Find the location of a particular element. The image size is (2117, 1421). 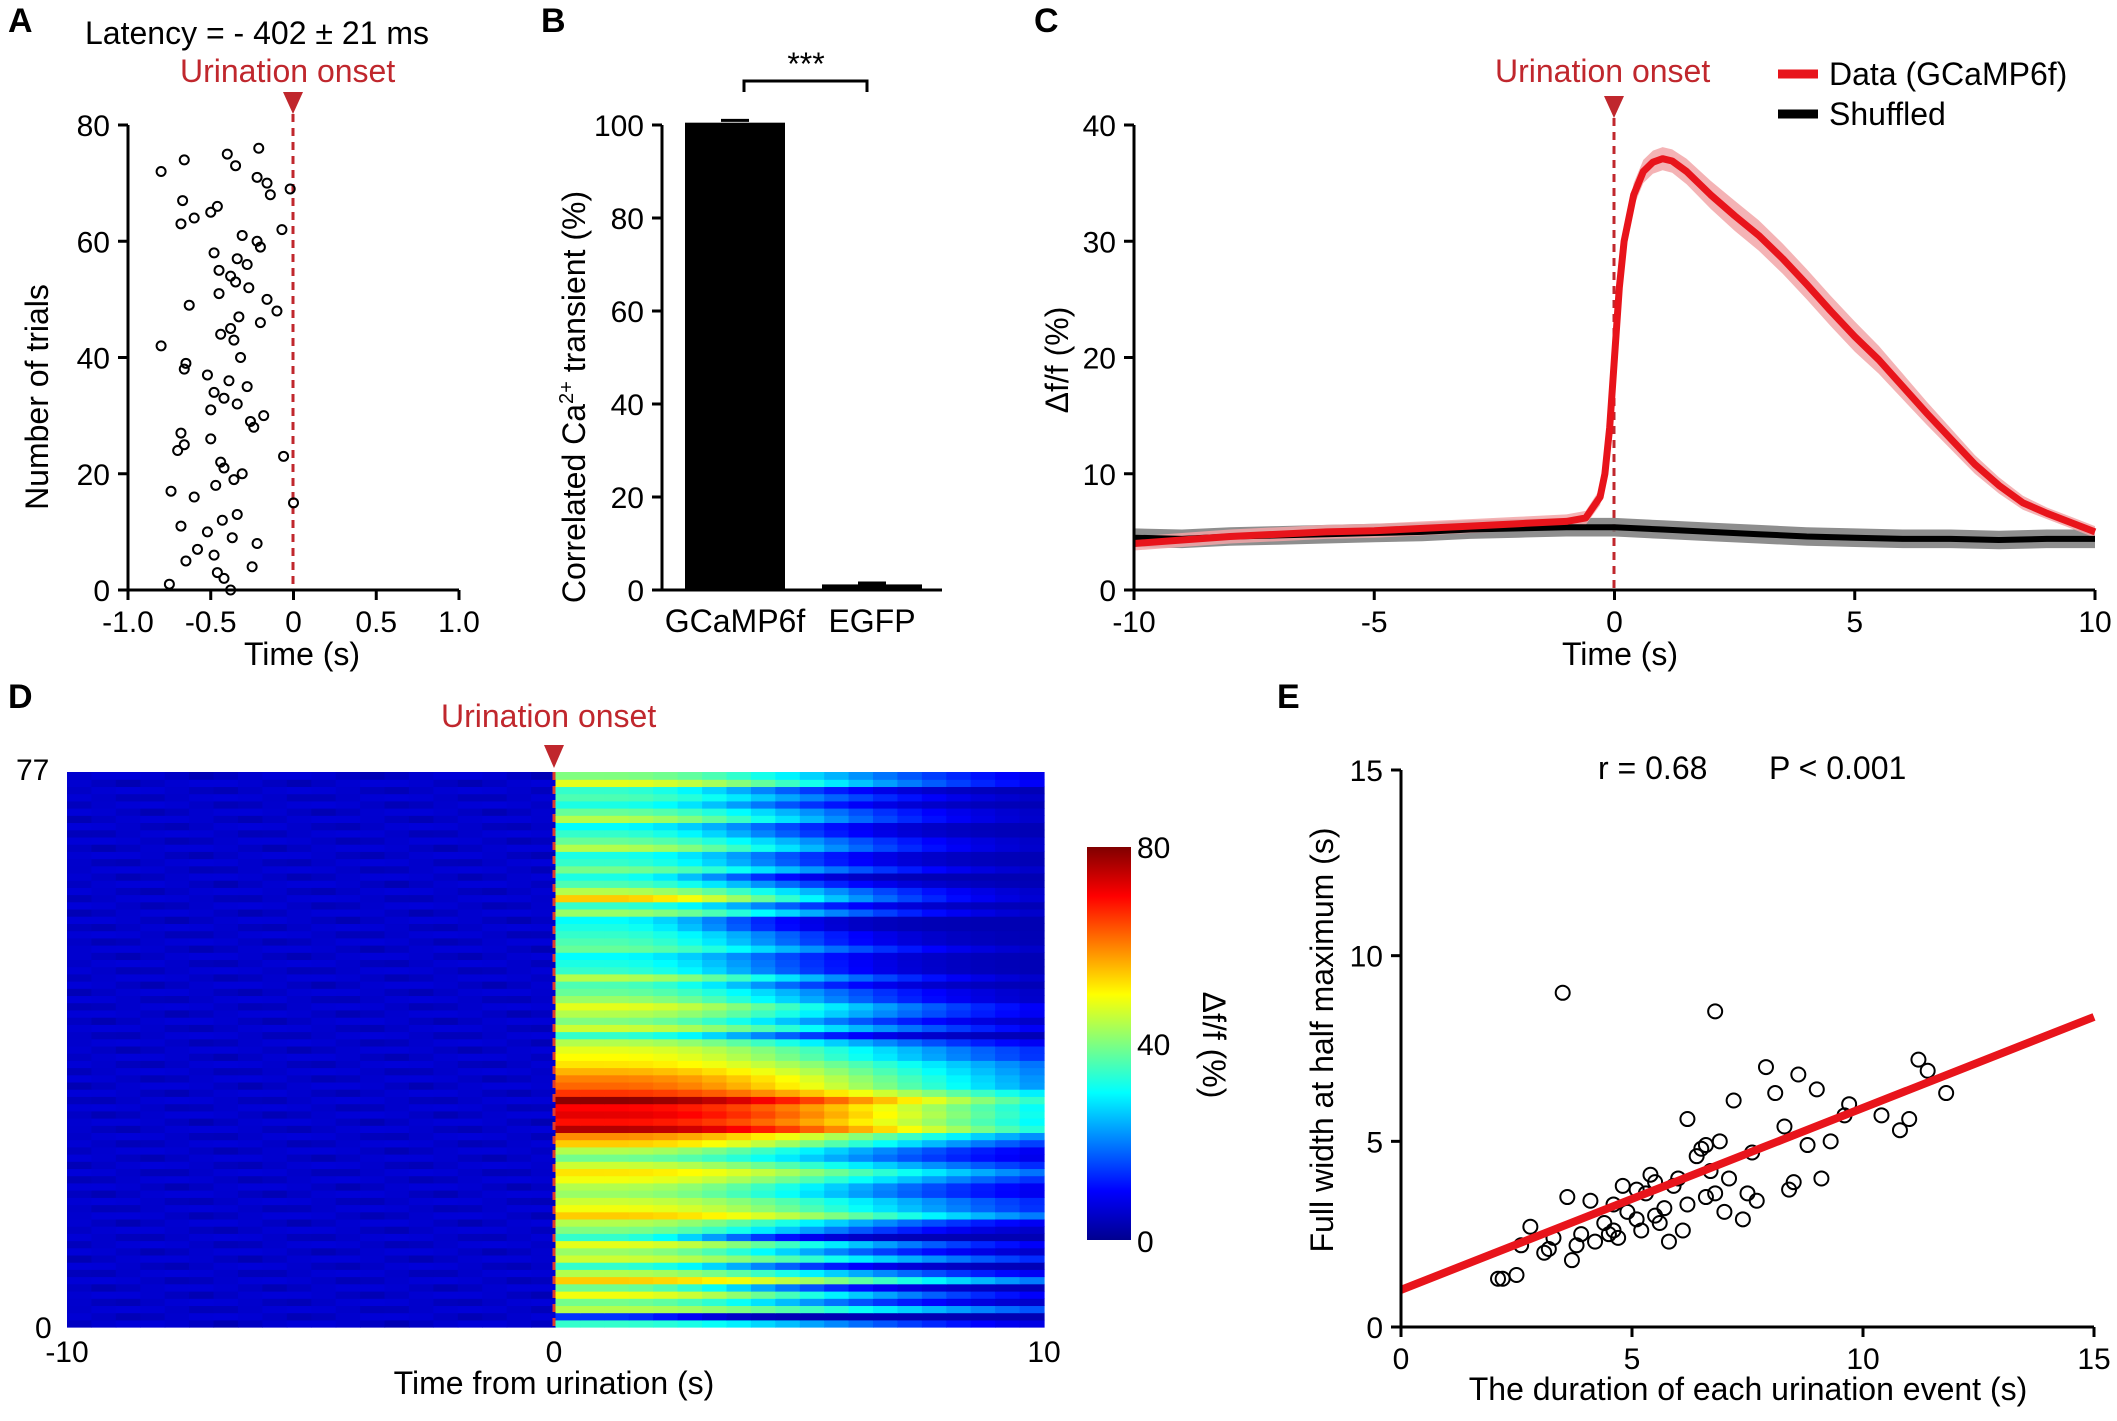

significance-stars: *** is located at coordinates (805, 64).